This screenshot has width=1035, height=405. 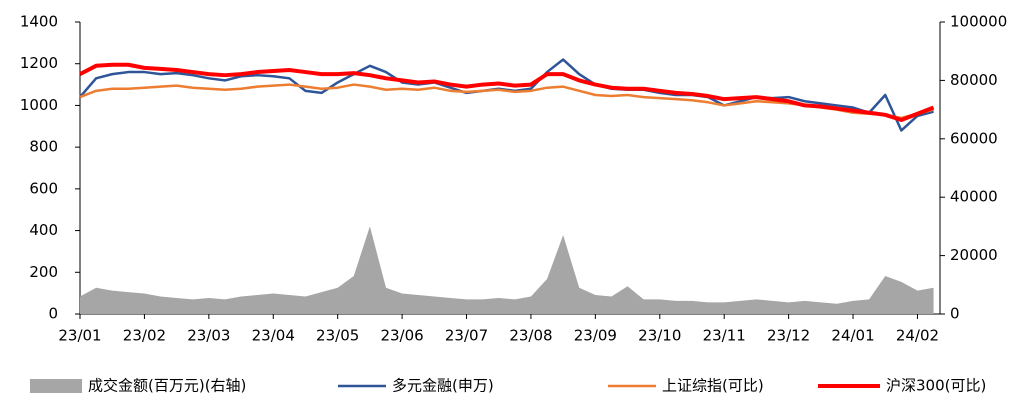 What do you see at coordinates (401, 336) in the screenshot?
I see `x-tick-label: 23/06` at bounding box center [401, 336].